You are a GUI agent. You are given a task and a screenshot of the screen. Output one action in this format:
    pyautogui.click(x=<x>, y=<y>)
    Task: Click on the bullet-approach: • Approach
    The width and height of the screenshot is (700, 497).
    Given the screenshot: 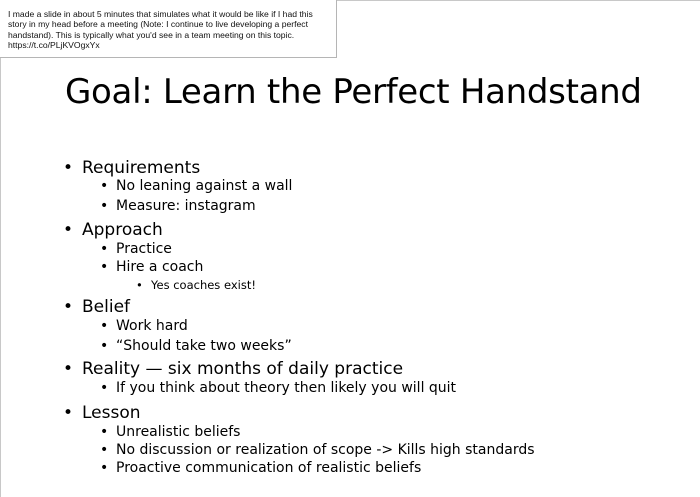 What is the action you would take?
    pyautogui.click(x=113, y=230)
    